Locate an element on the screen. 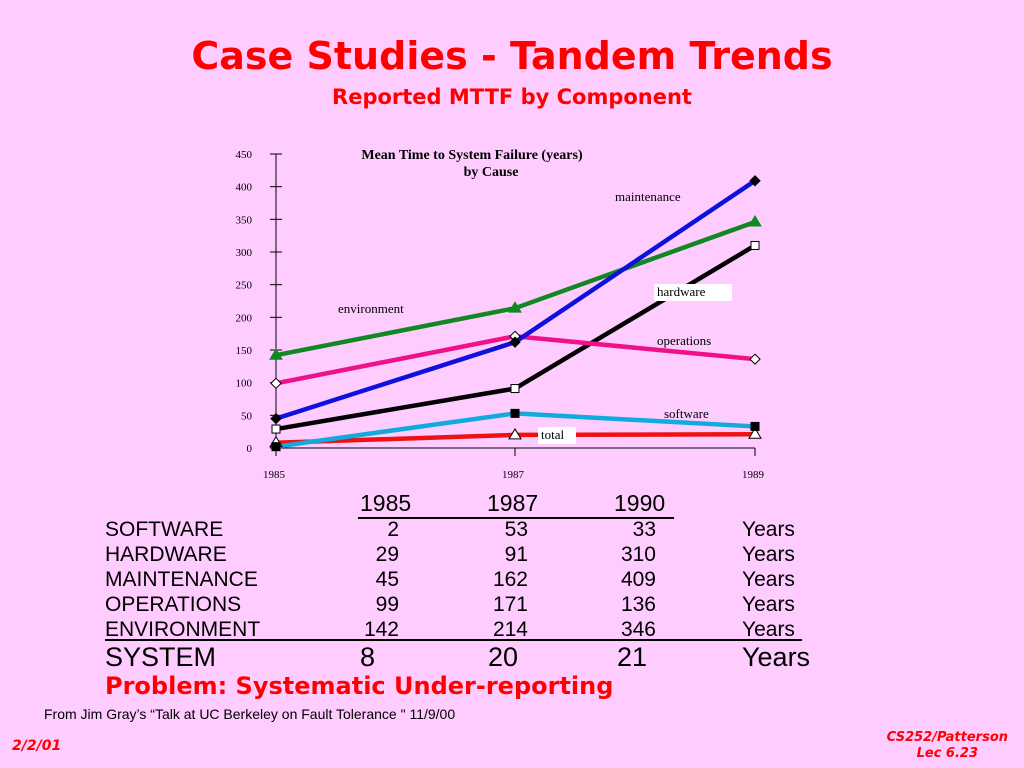  row-value: 99 is located at coordinates (387, 604).